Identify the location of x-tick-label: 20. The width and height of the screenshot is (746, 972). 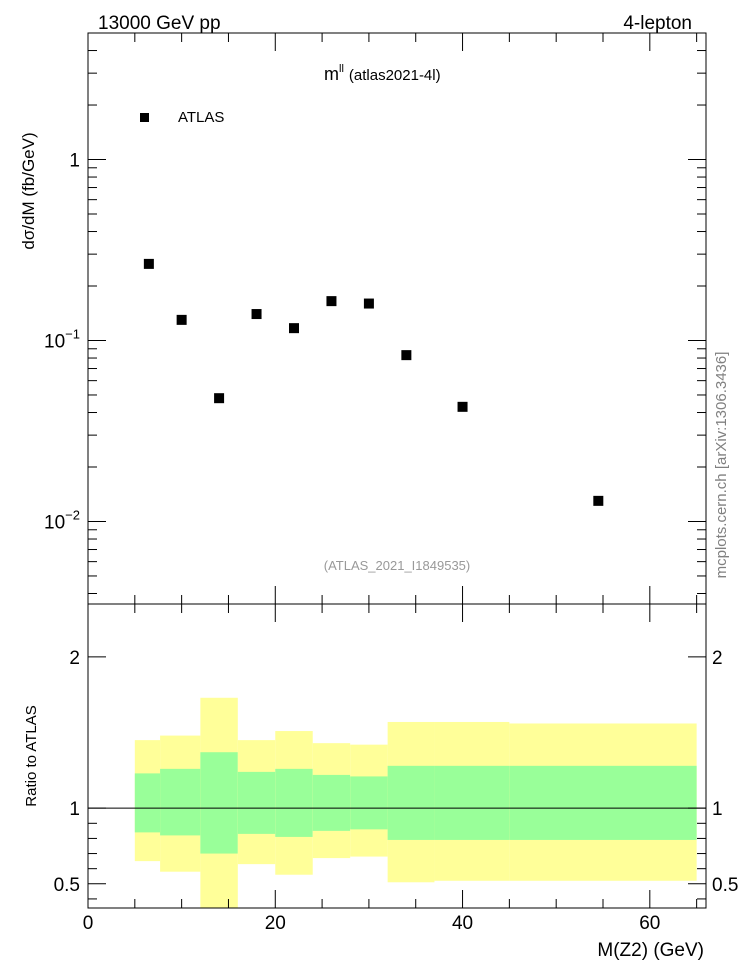
(275, 923).